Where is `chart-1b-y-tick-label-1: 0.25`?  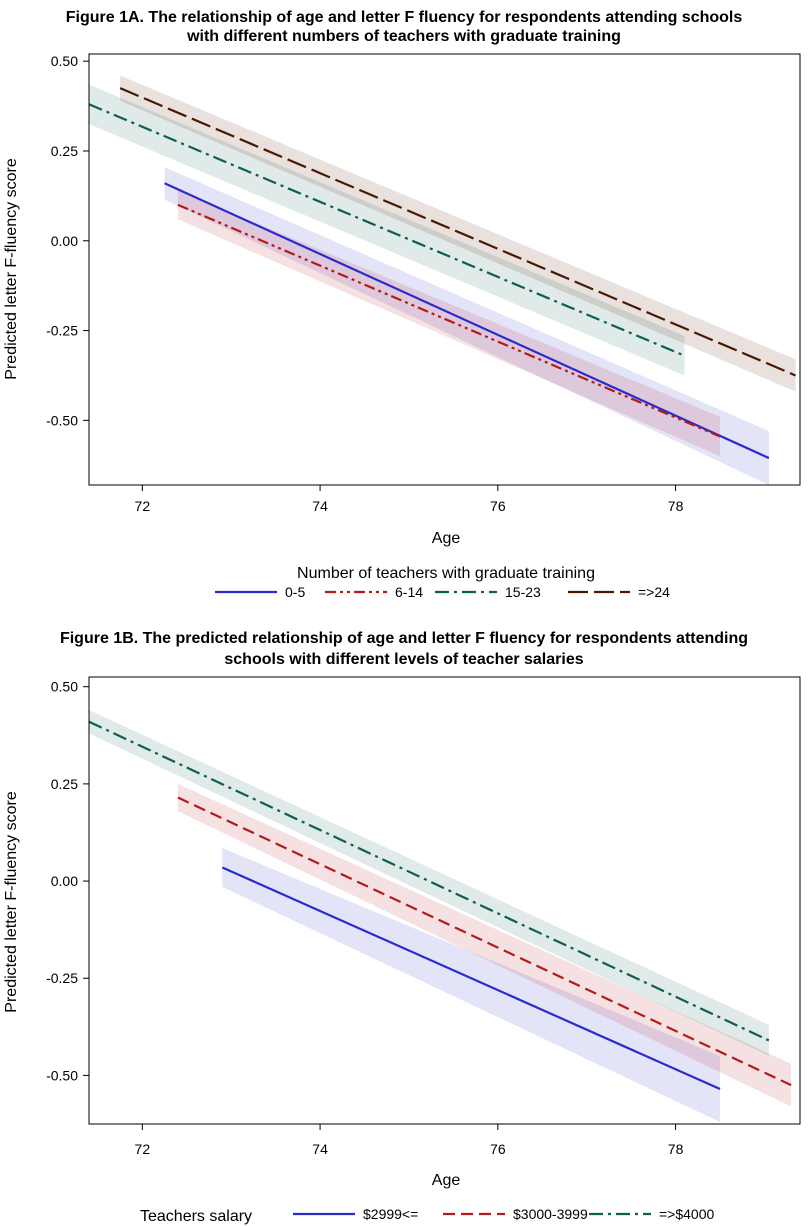 chart-1b-y-tick-label-1: 0.25 is located at coordinates (64, 784).